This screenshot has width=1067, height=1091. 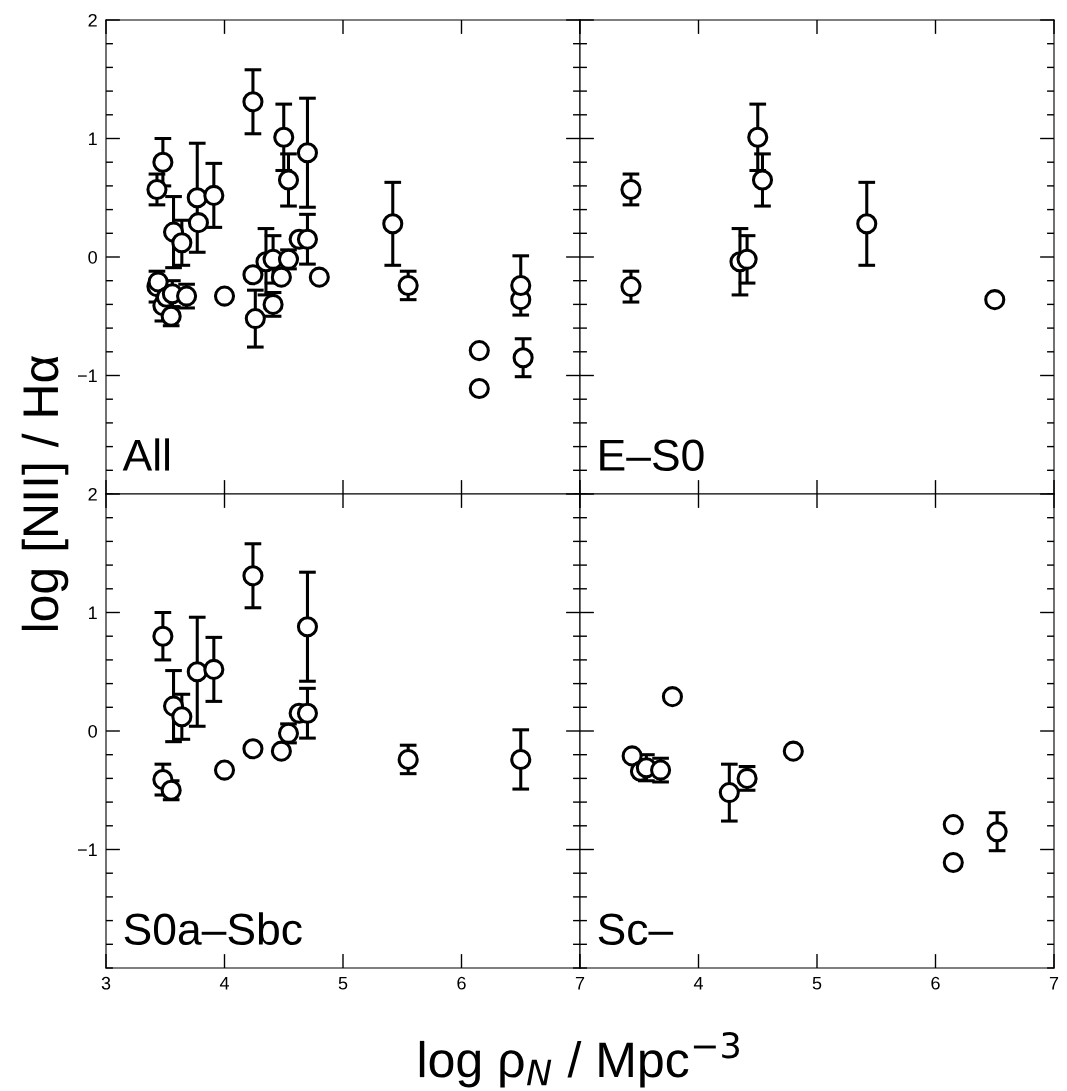 What do you see at coordinates (579, 1060) in the screenshot?
I see `x-axis-title: log ρ$_{N}$ / Mpc$^{−3}$` at bounding box center [579, 1060].